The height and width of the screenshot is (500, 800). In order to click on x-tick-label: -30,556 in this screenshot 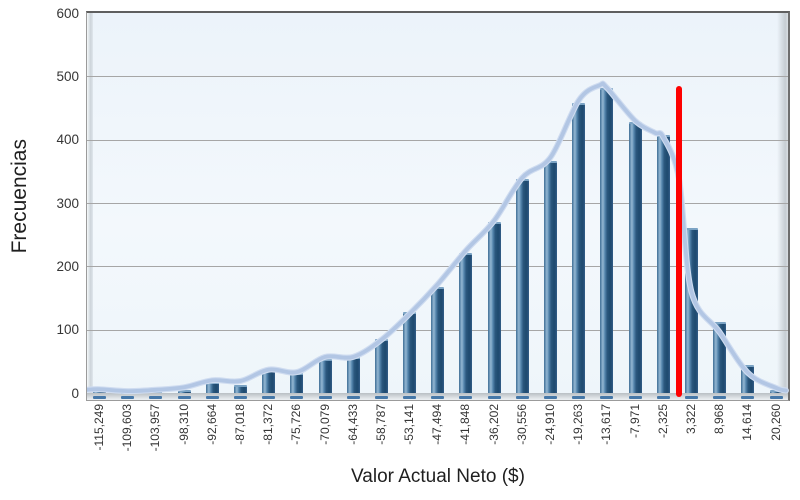, I will do `click(521, 424)`.